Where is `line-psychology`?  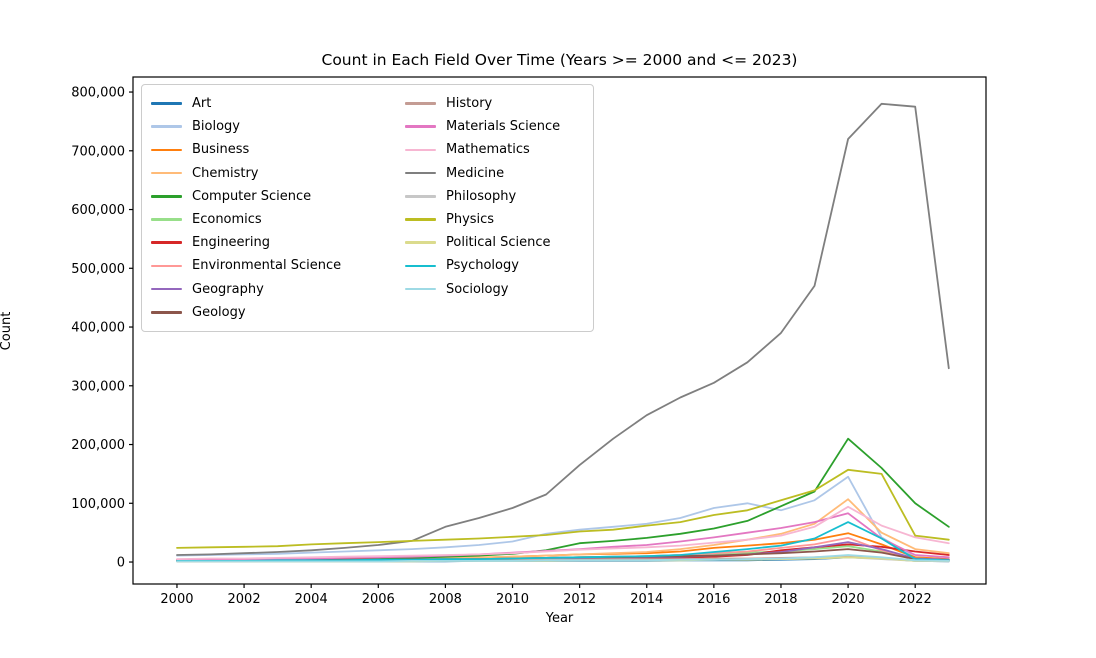 line-psychology is located at coordinates (563, 541).